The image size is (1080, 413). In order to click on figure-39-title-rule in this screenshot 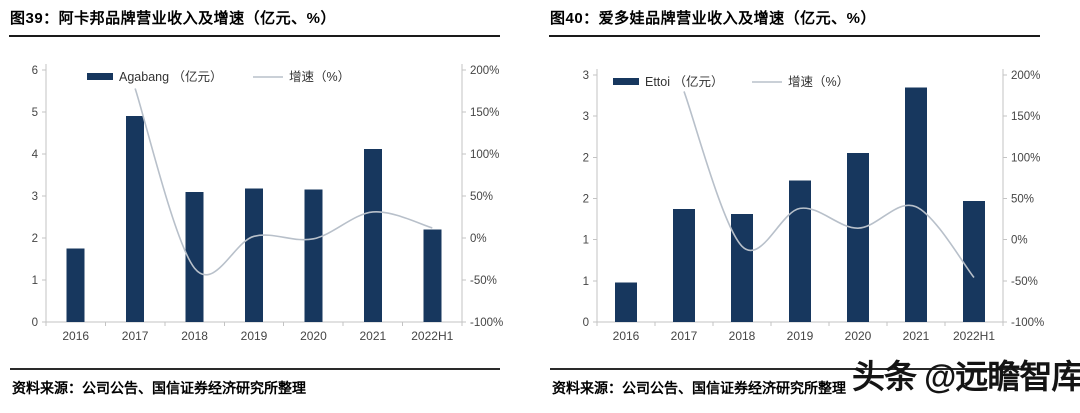, I will do `click(254, 36)`.